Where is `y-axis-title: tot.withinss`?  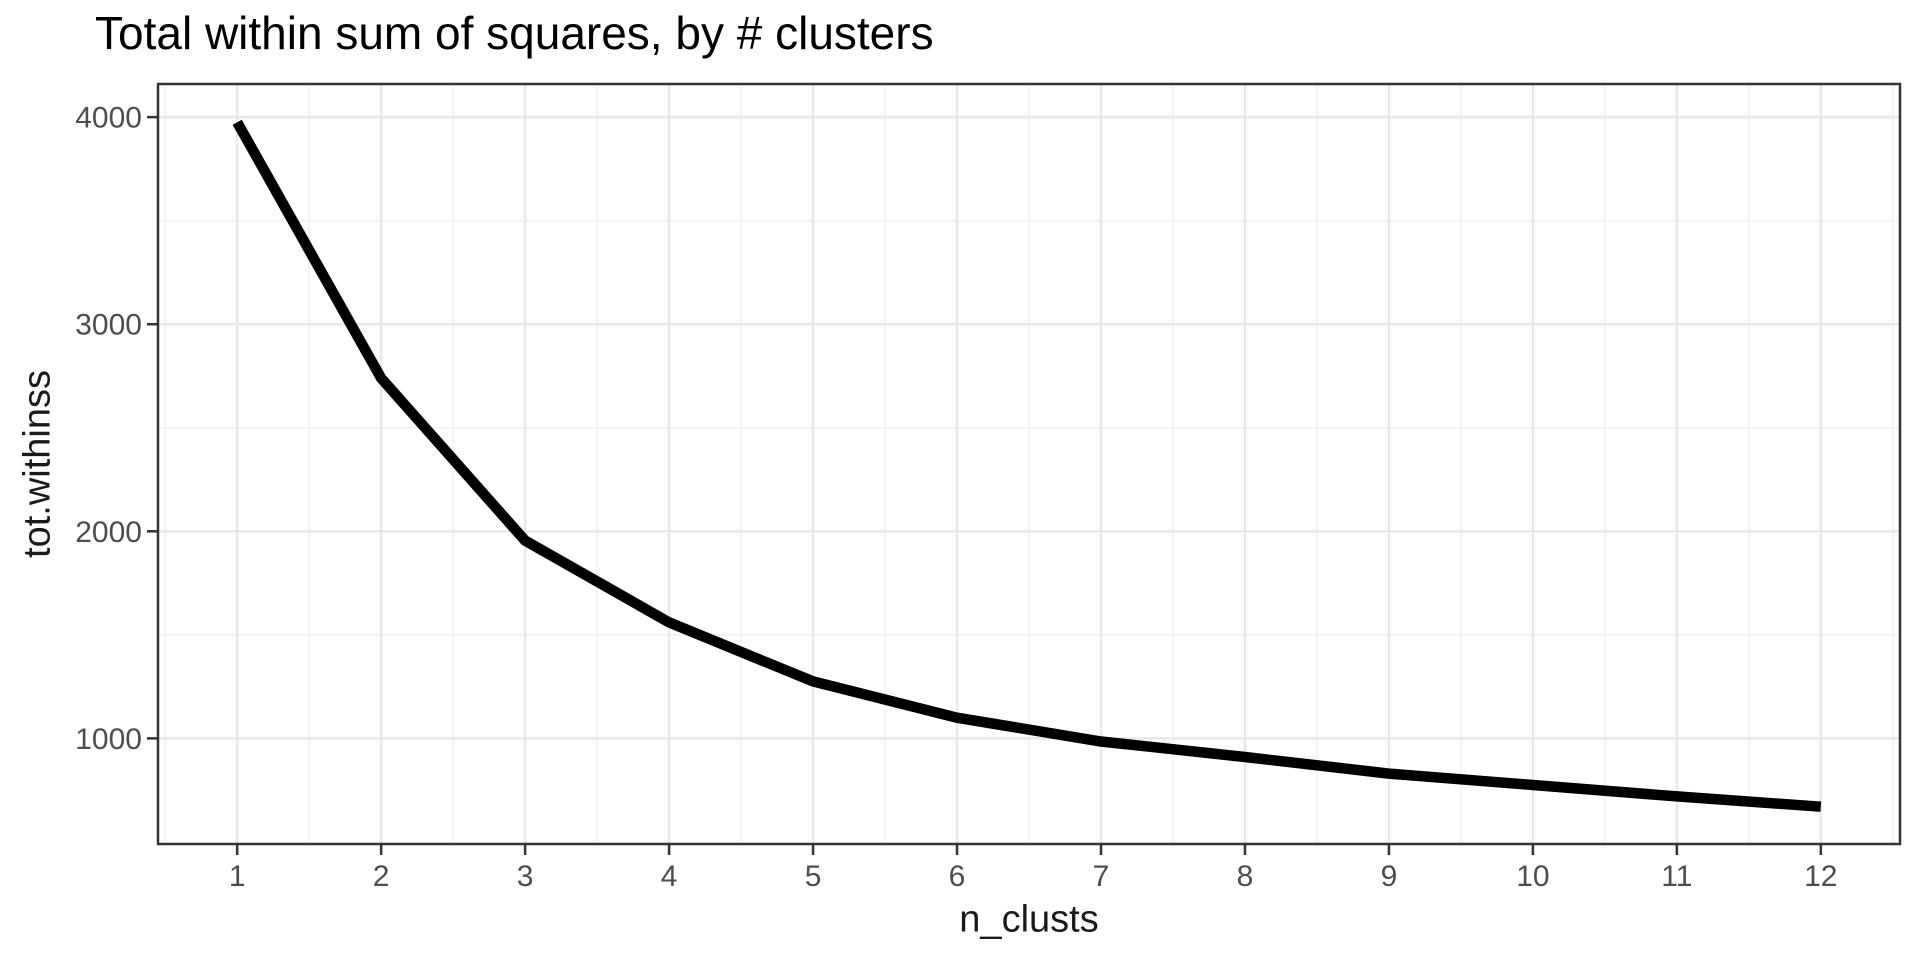
y-axis-title: tot.withinss is located at coordinates (37, 464).